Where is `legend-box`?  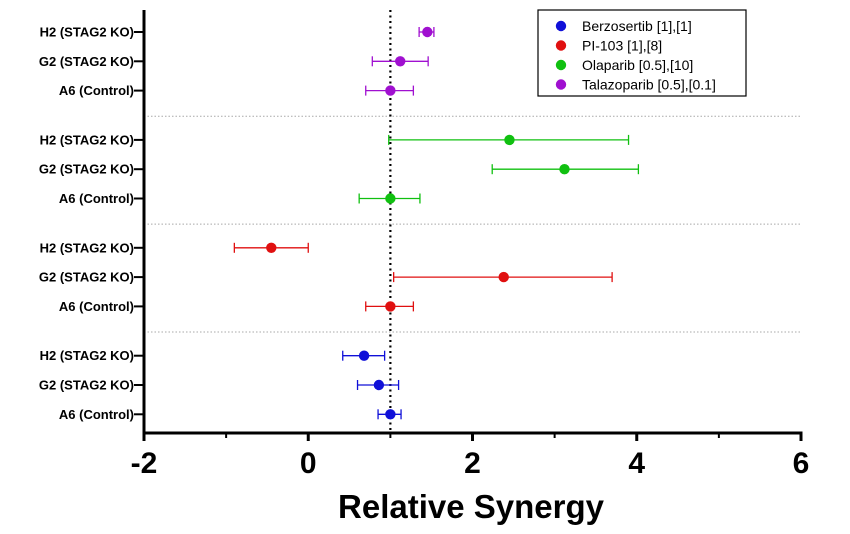
legend-box is located at coordinates (642, 53).